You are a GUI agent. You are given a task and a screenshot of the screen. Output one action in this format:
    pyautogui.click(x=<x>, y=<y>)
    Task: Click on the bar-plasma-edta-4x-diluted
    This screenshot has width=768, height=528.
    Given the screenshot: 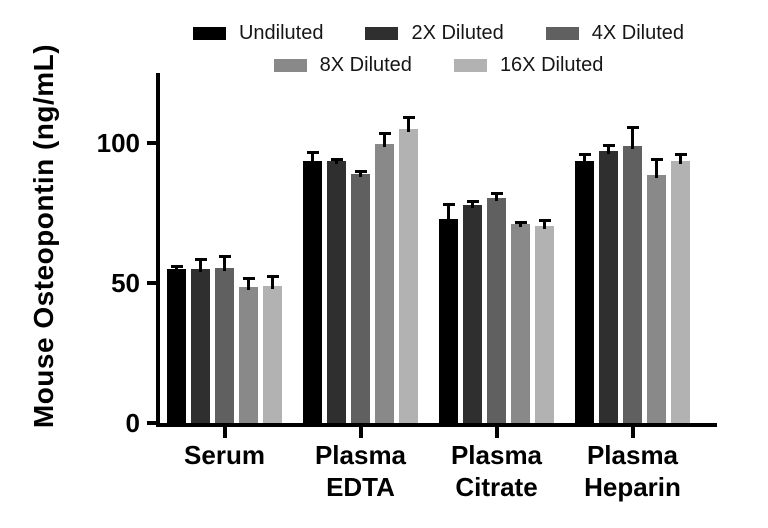 What is the action you would take?
    pyautogui.click(x=360, y=298)
    